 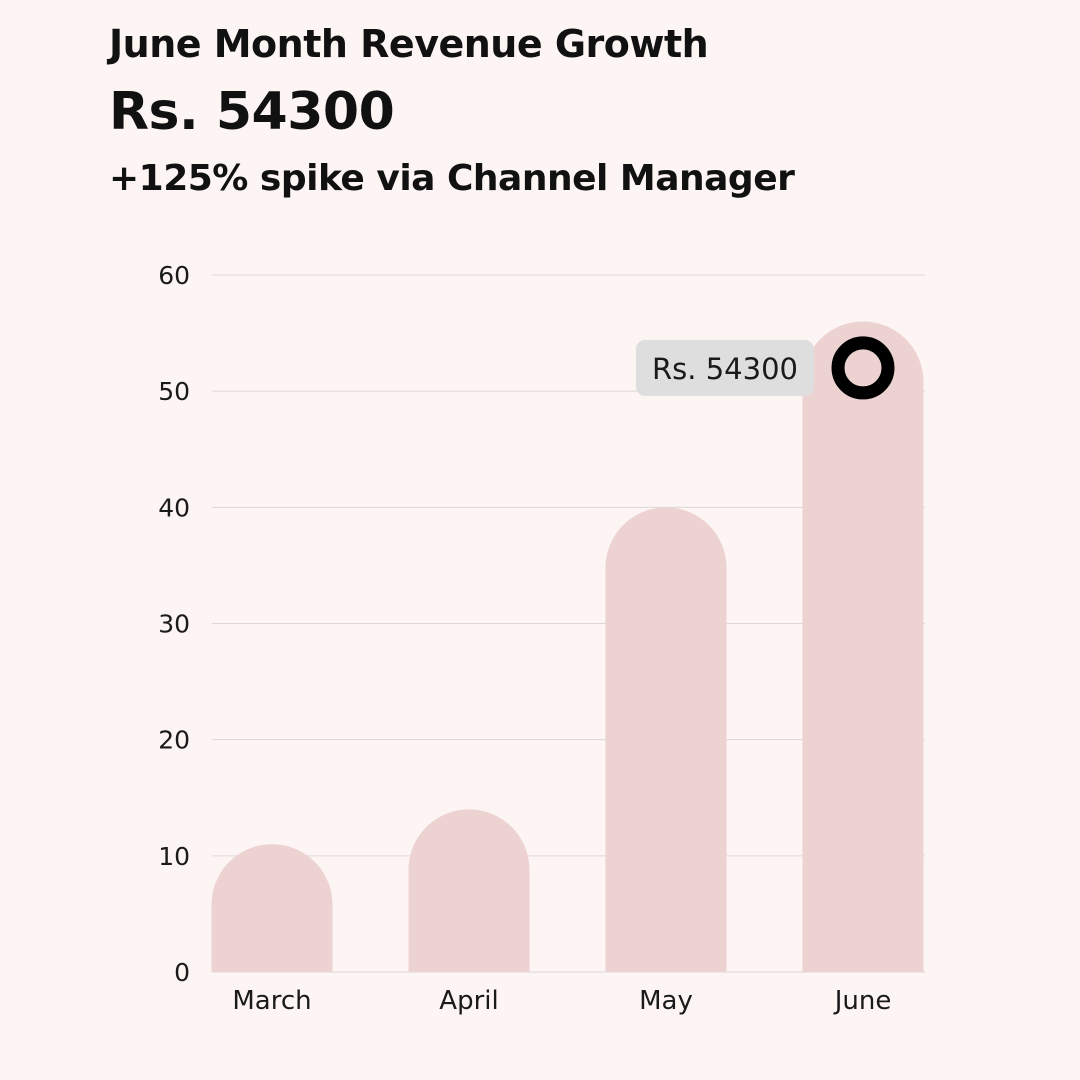 What do you see at coordinates (174, 275) in the screenshot?
I see `y-tick-label: 60` at bounding box center [174, 275].